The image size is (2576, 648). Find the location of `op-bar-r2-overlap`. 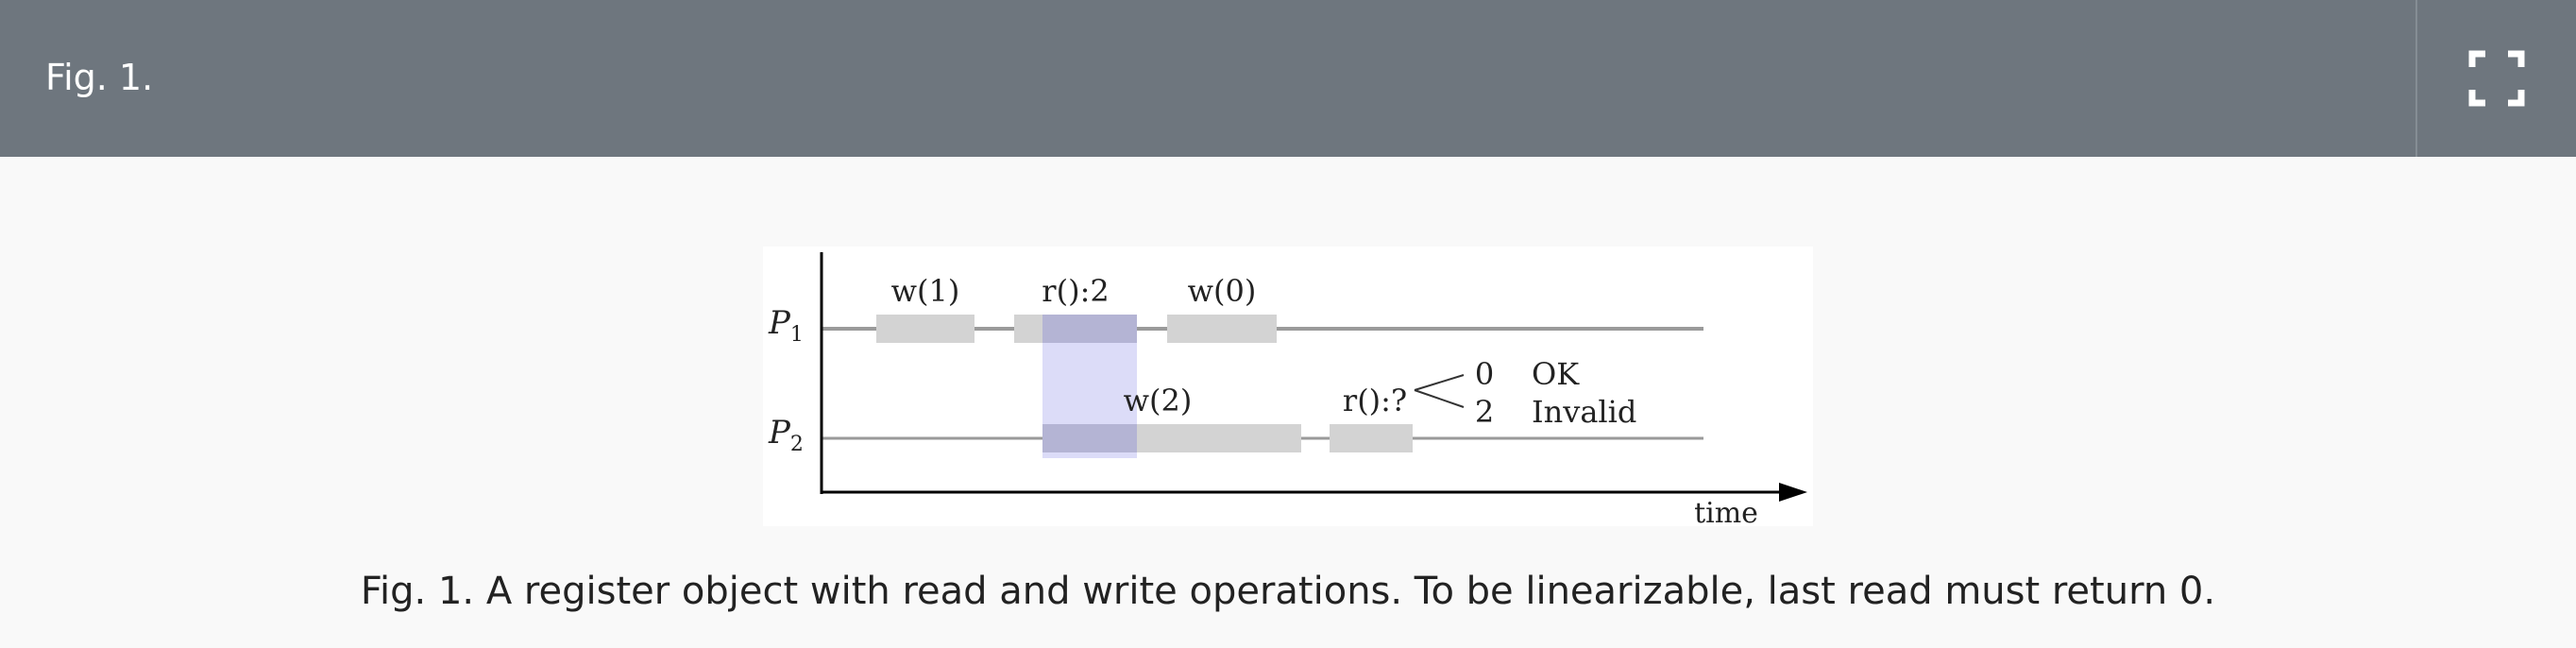

op-bar-r2-overlap is located at coordinates (1089, 329).